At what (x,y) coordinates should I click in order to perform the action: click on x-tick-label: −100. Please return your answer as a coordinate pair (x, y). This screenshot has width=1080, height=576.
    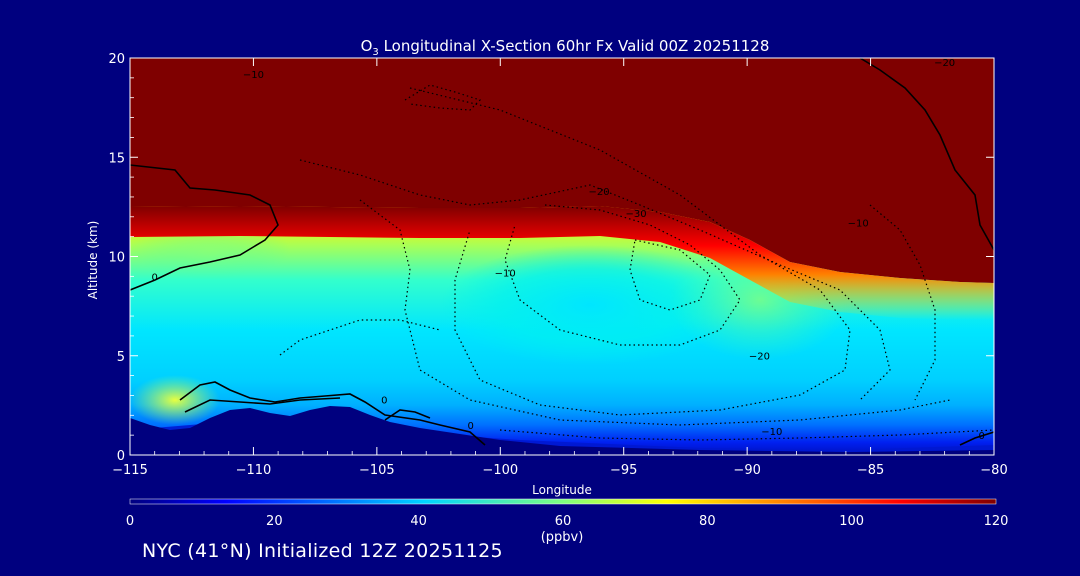
    Looking at the image, I should click on (500, 470).